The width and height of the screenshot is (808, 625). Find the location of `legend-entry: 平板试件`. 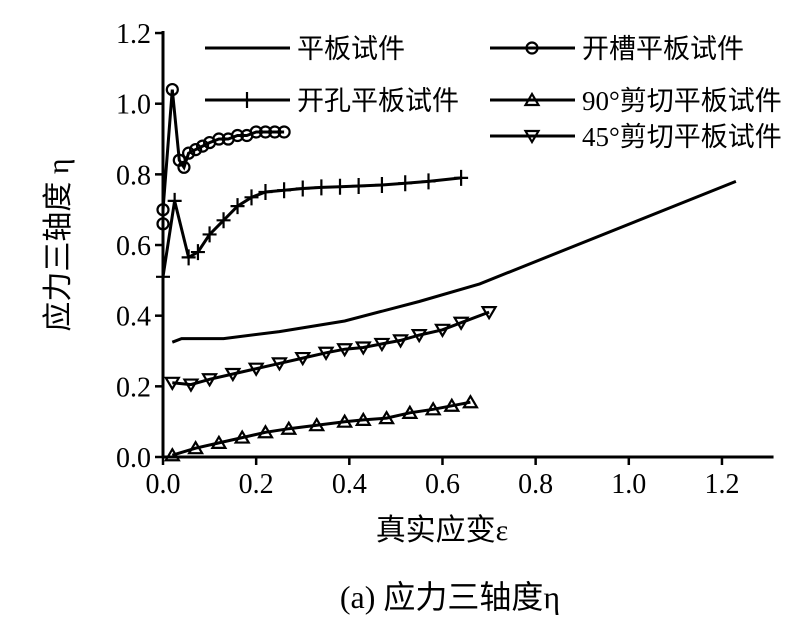

legend-entry: 平板试件 is located at coordinates (305, 49).